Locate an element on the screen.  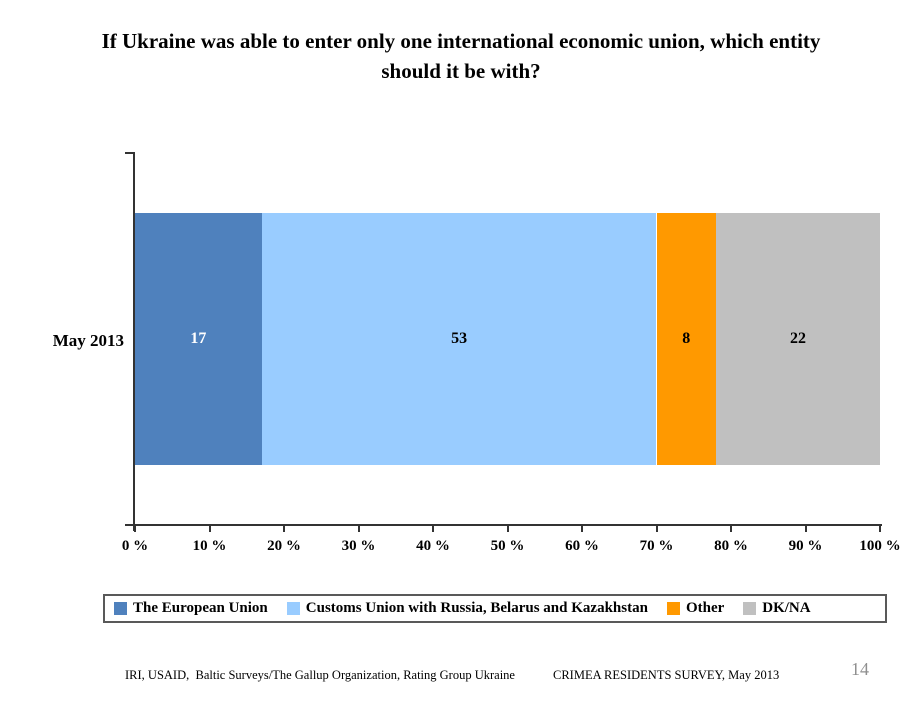
legend-label: The European Union is located at coordinates (200, 608).